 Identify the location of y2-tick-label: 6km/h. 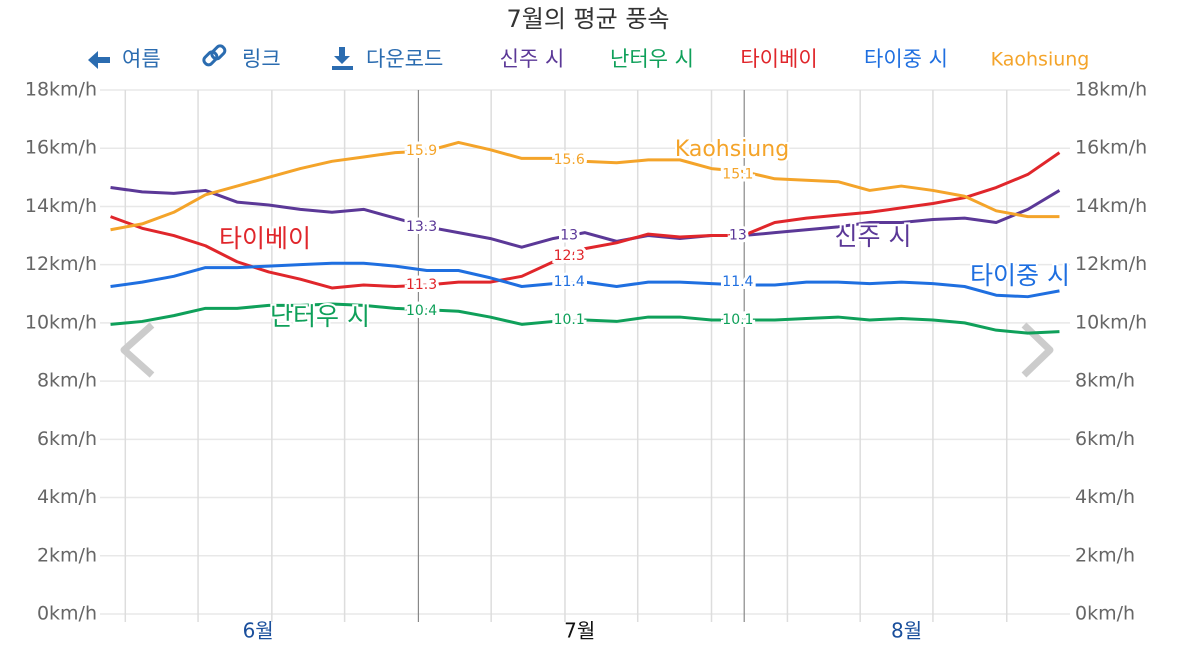
(1105, 439).